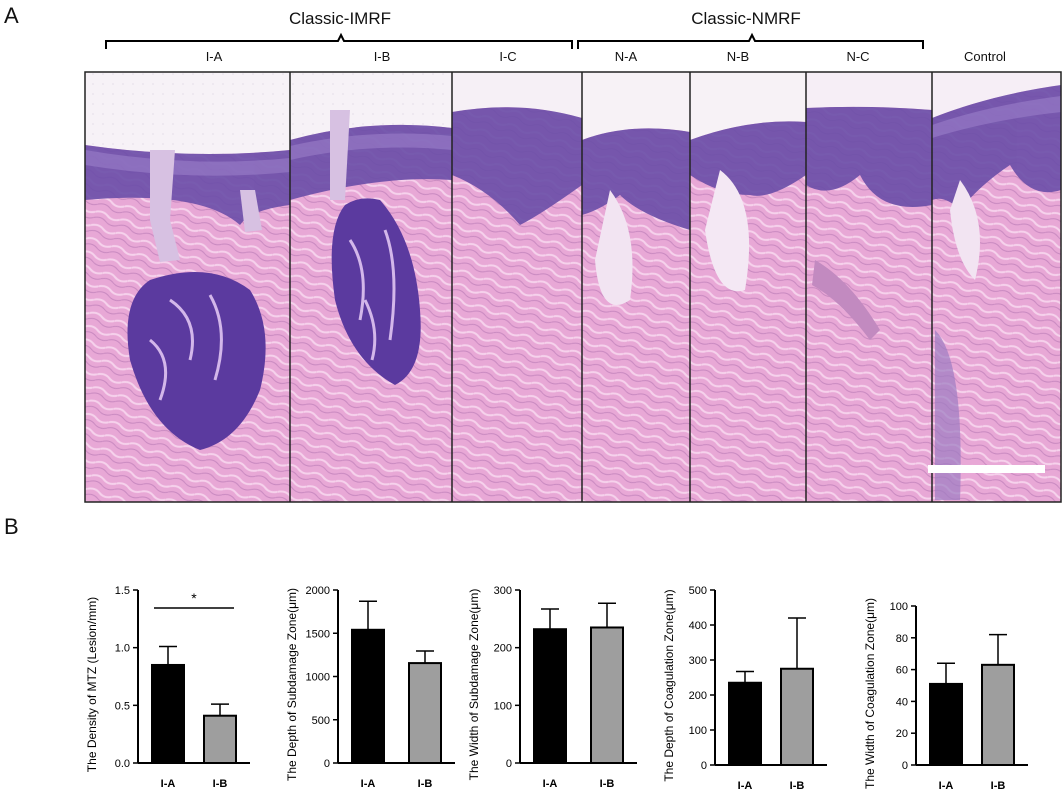 Image resolution: width=1064 pixels, height=801 pixels. What do you see at coordinates (870, 693) in the screenshot?
I see `y-axis-label: The Width of Coagulation Zone(μm)` at bounding box center [870, 693].